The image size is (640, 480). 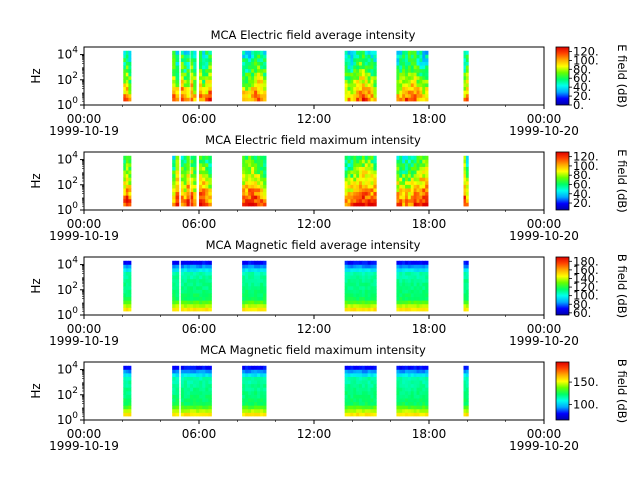 I want to click on colorbar-tick-label: 40., so click(x=582, y=87).